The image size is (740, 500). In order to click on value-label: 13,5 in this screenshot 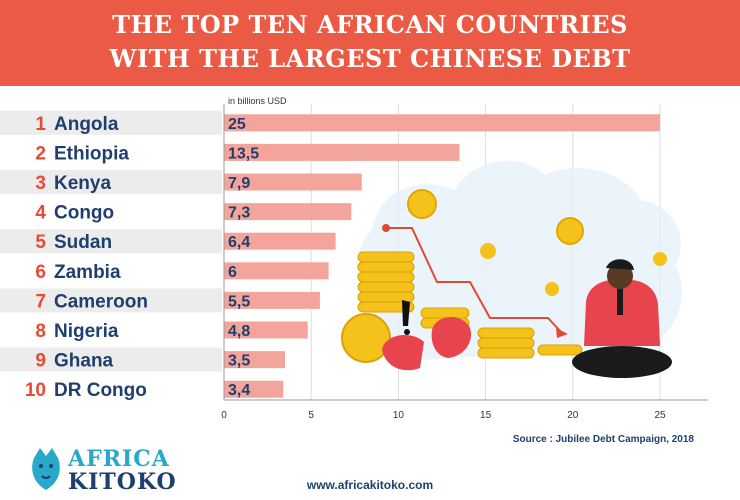, I will do `click(243, 153)`.